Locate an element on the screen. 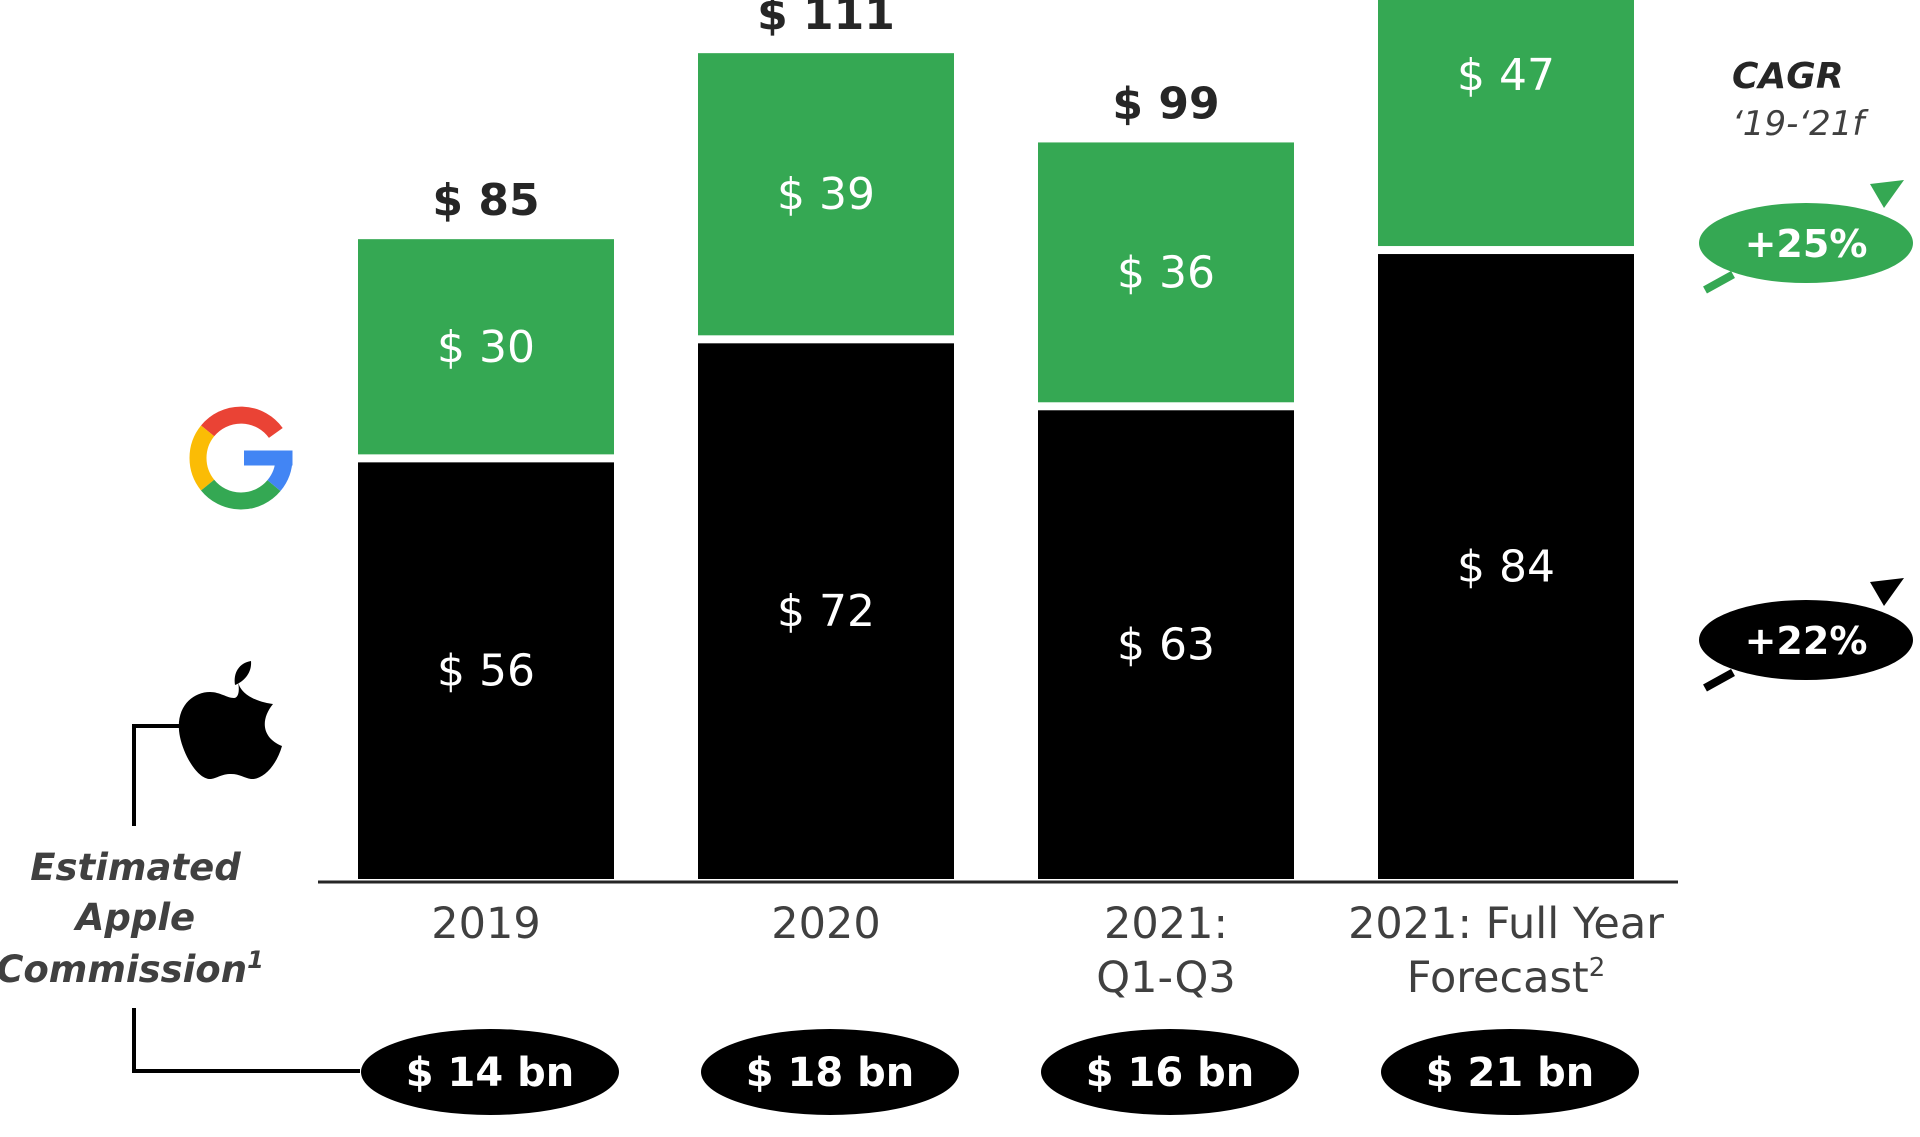 The image size is (1920, 1137). cagr-google-badge: +25% is located at coordinates (1806, 237).